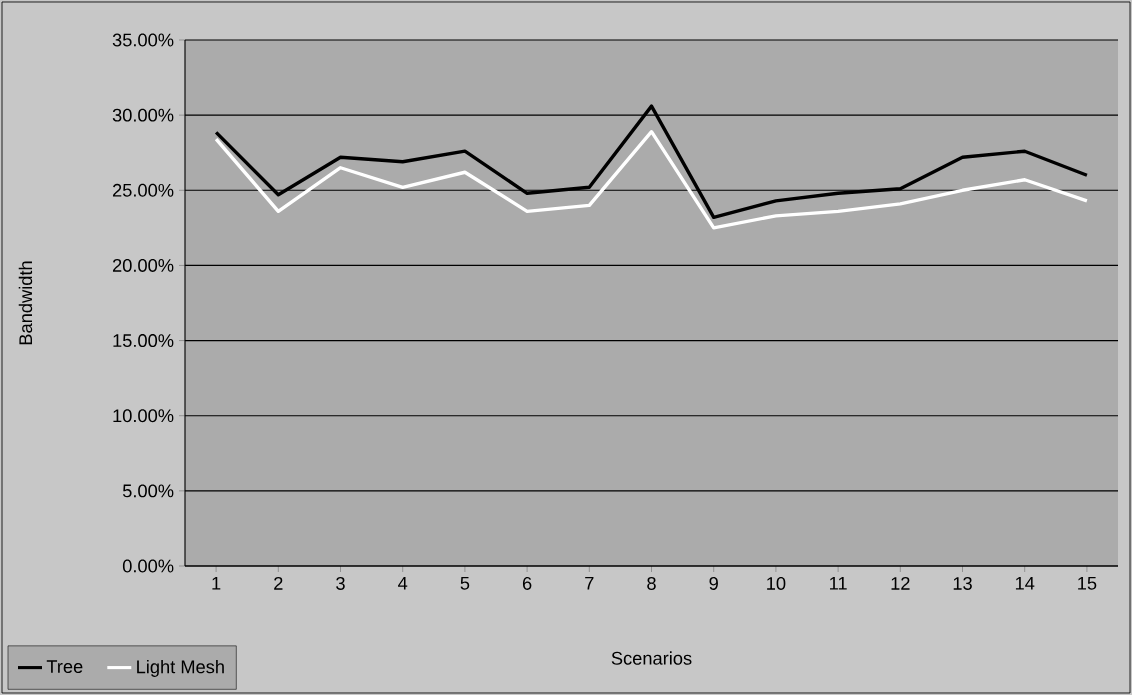  I want to click on x-tick-label: 11, so click(838, 583).